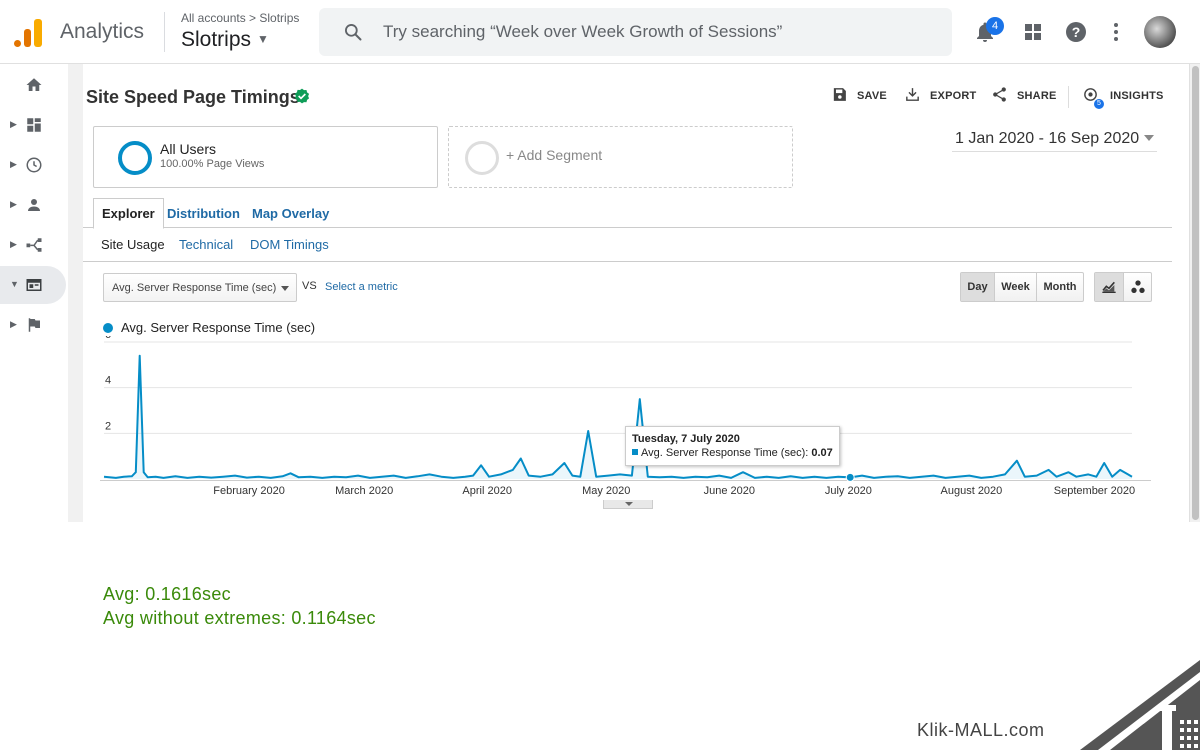  What do you see at coordinates (289, 244) in the screenshot?
I see `subtab-dom-timings: DOM Timings` at bounding box center [289, 244].